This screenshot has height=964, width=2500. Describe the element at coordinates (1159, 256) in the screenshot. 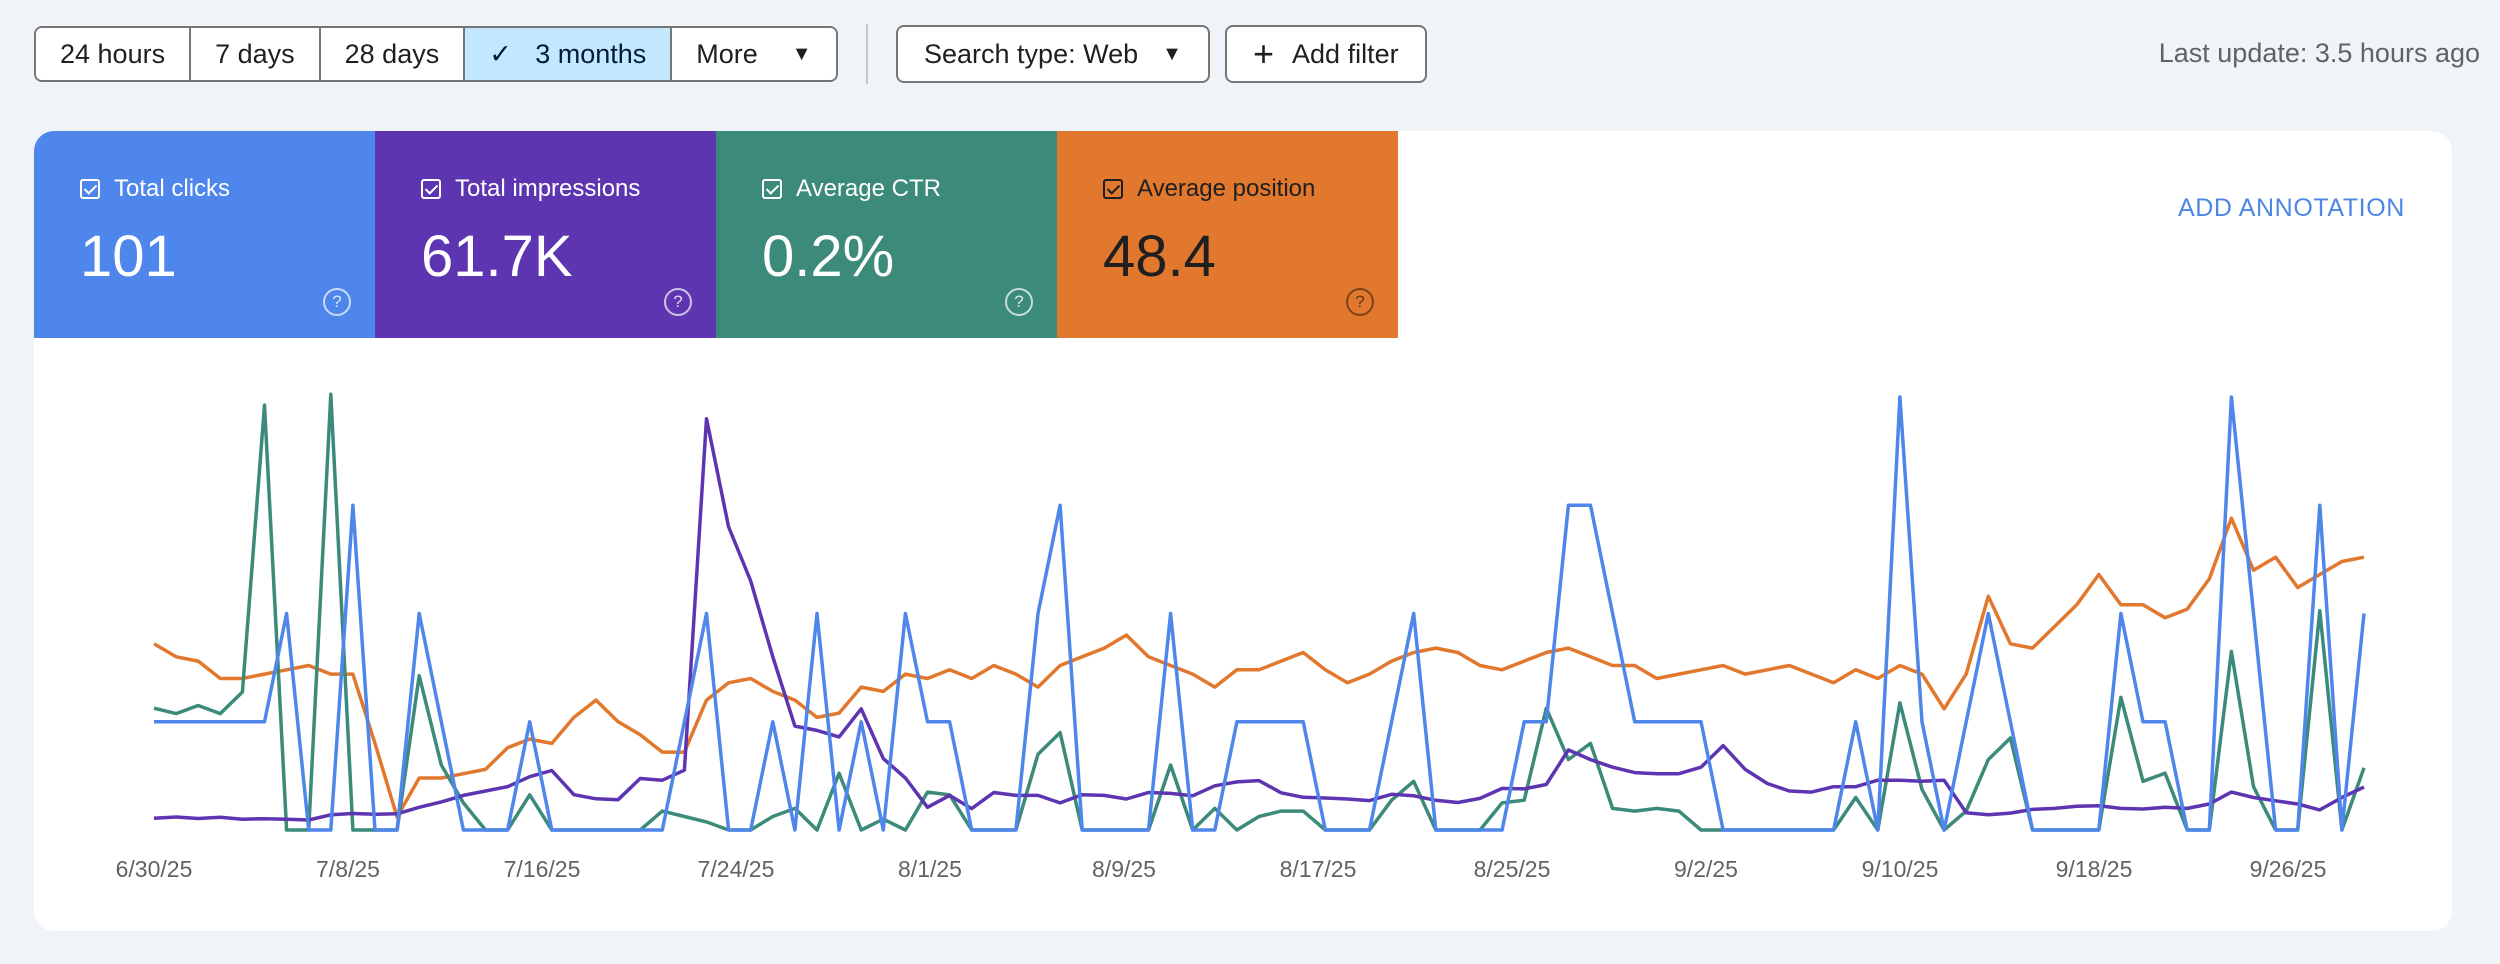

I see `metric-value: 48.4` at that location.